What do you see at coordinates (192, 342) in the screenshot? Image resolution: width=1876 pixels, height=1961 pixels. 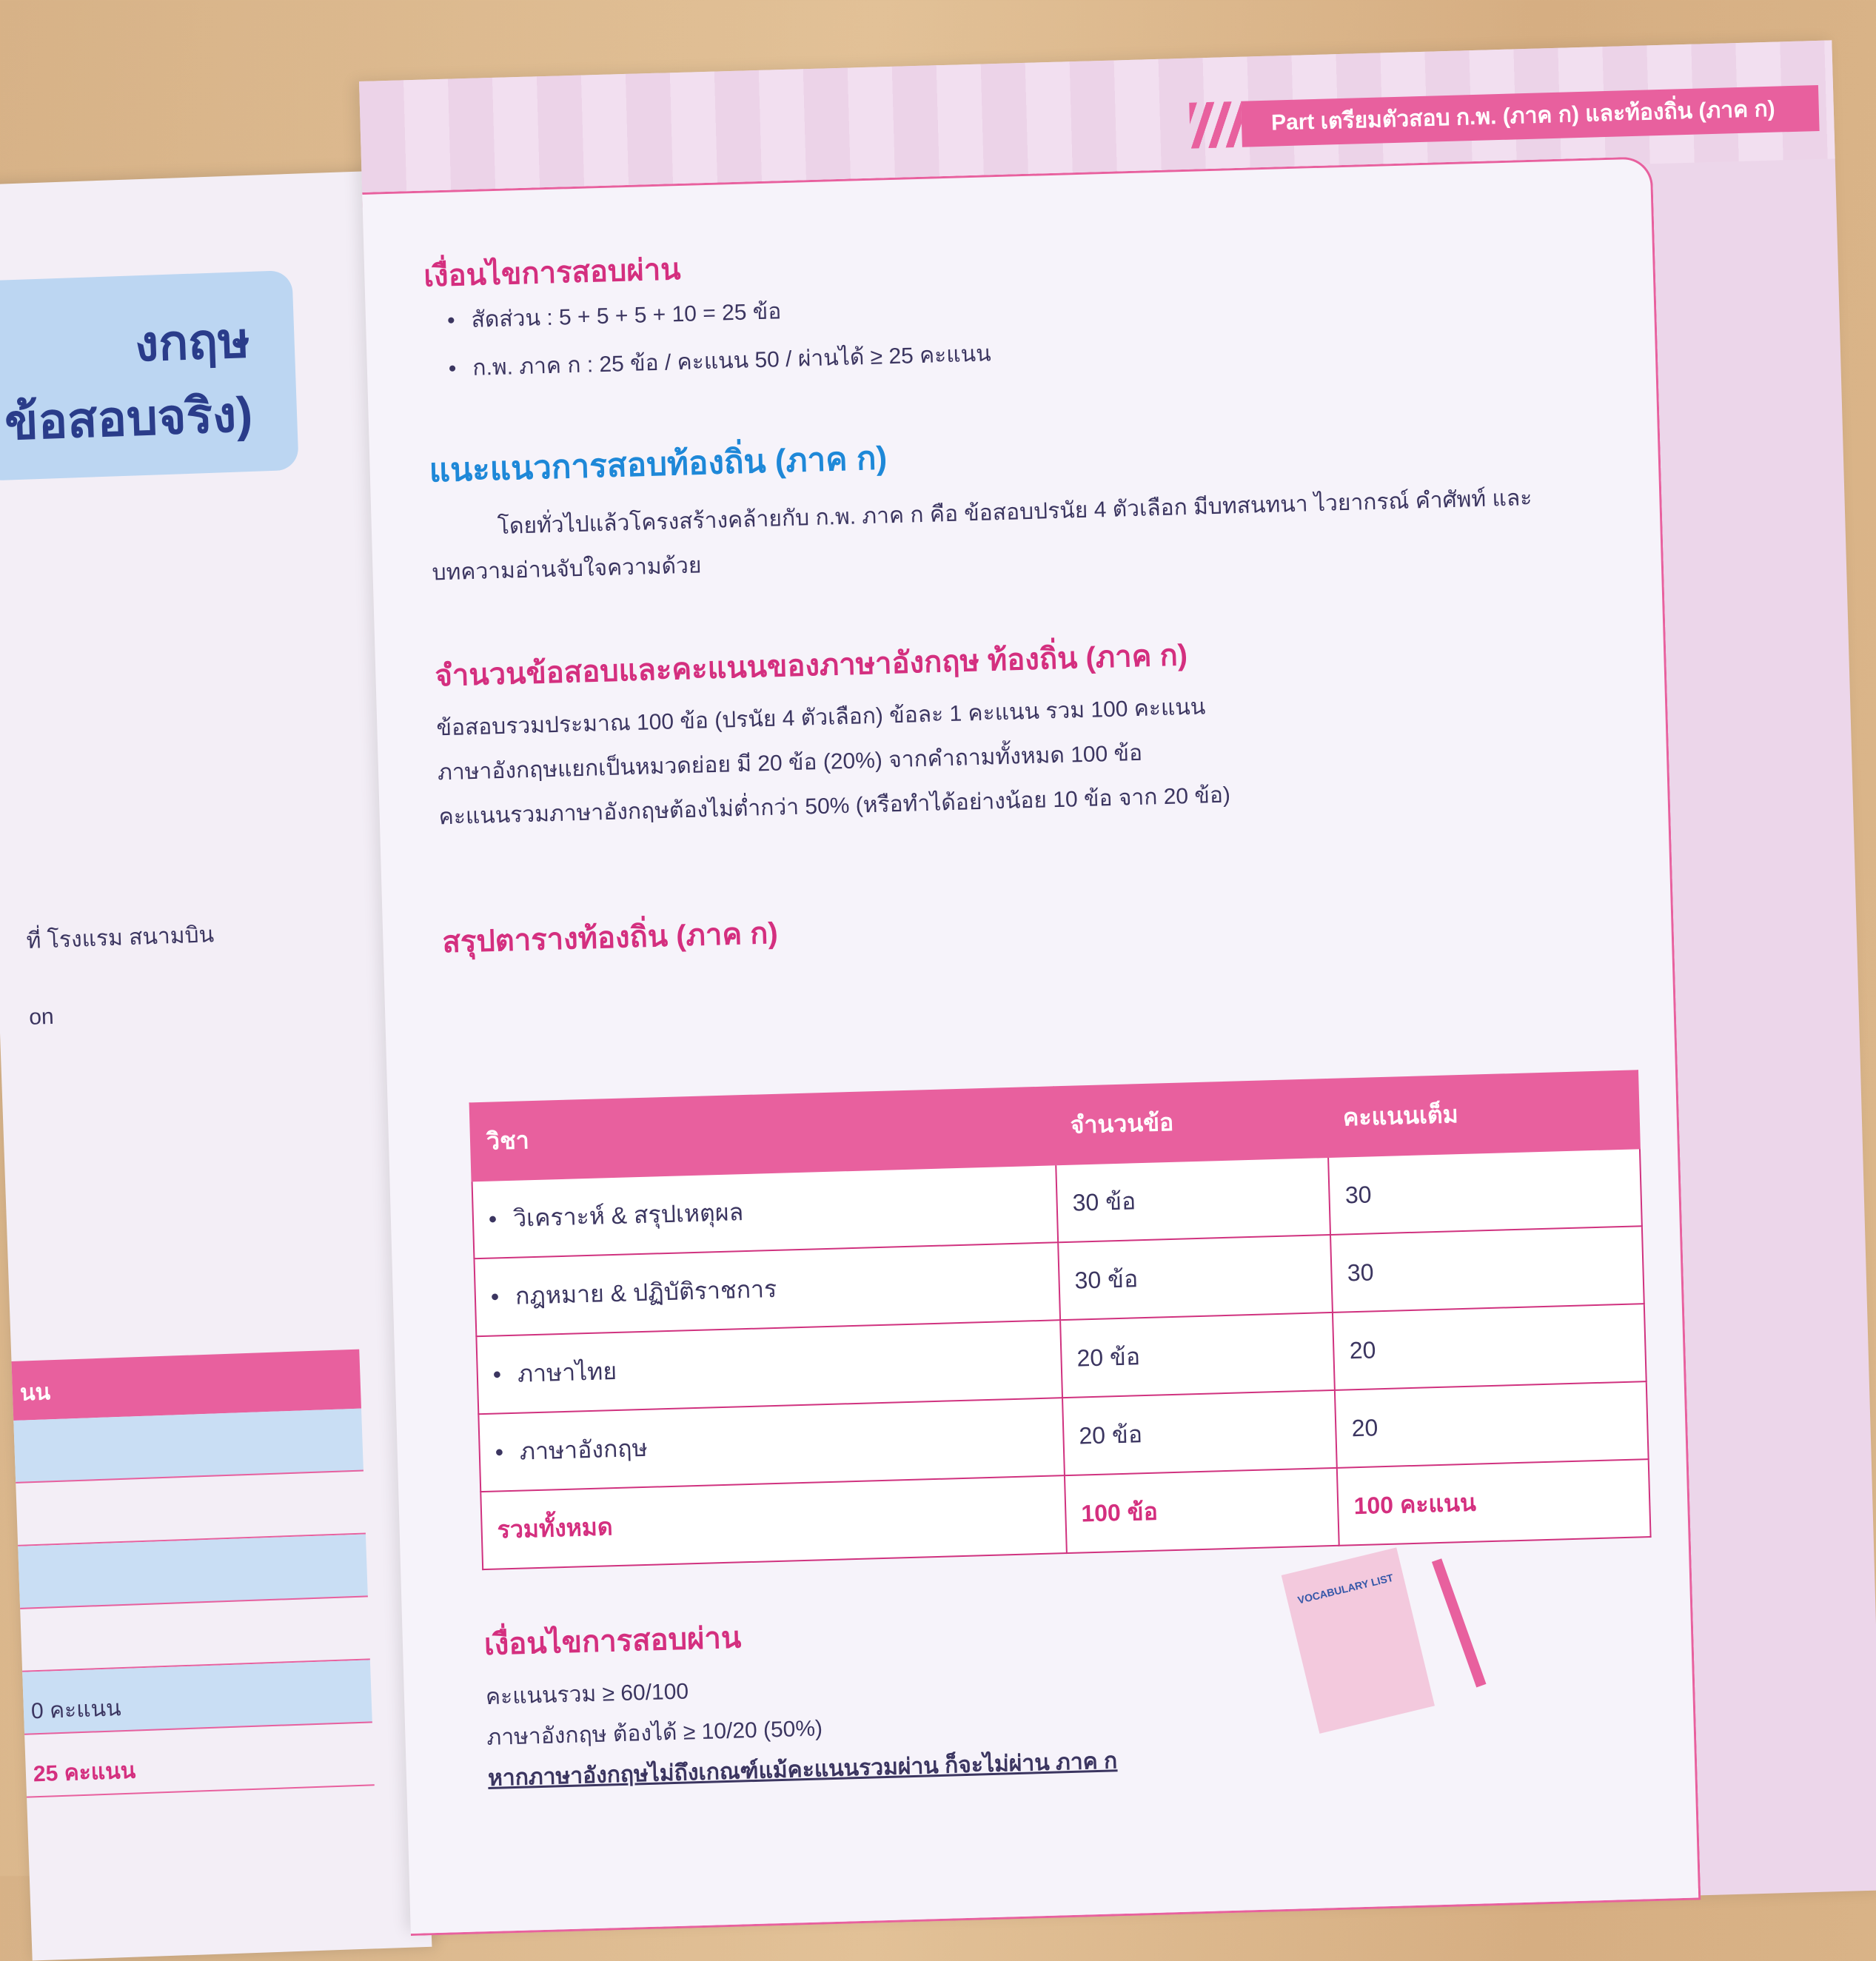 I see `left-title-line: งกฤษ` at bounding box center [192, 342].